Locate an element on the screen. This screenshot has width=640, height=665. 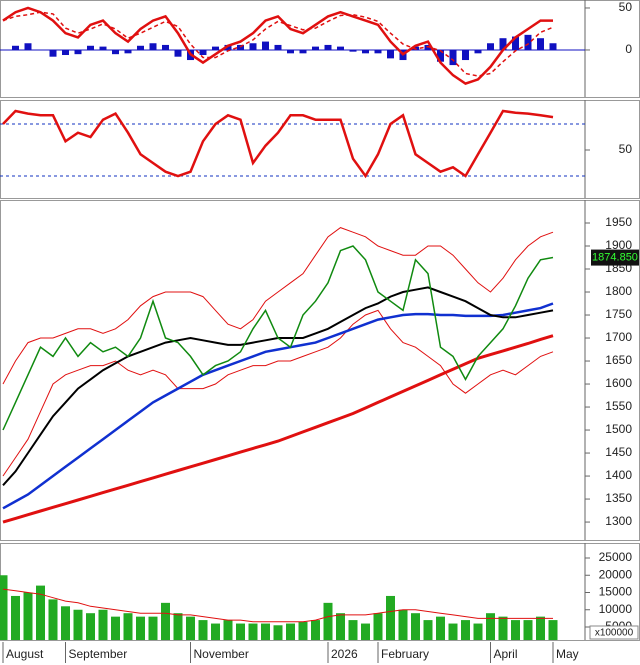
x-tick-label: May is located at coordinates (567, 654).